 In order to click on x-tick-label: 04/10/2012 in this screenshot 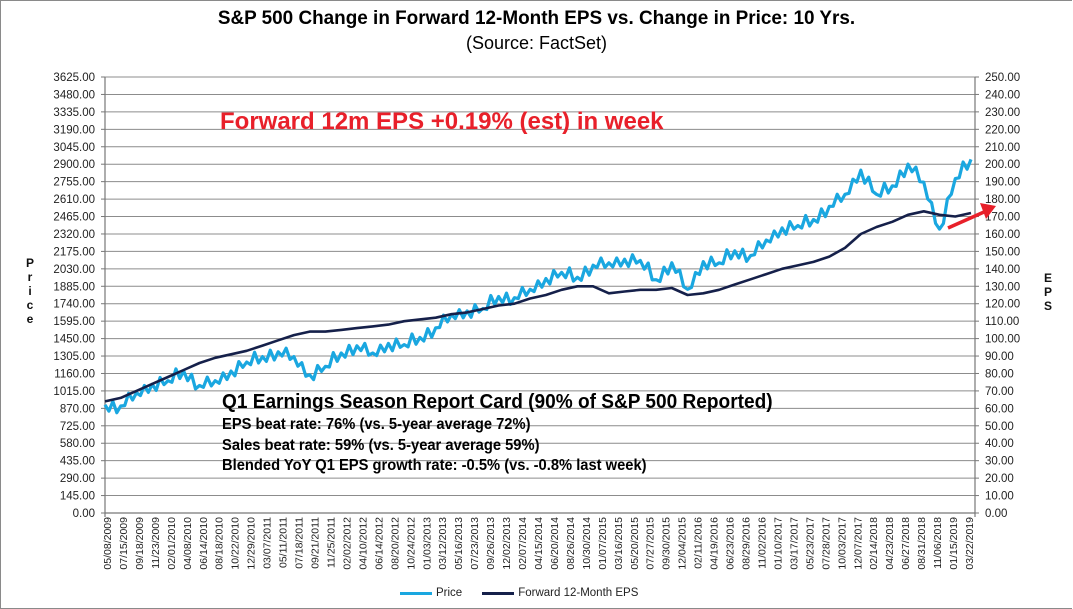, I will do `click(363, 543)`.